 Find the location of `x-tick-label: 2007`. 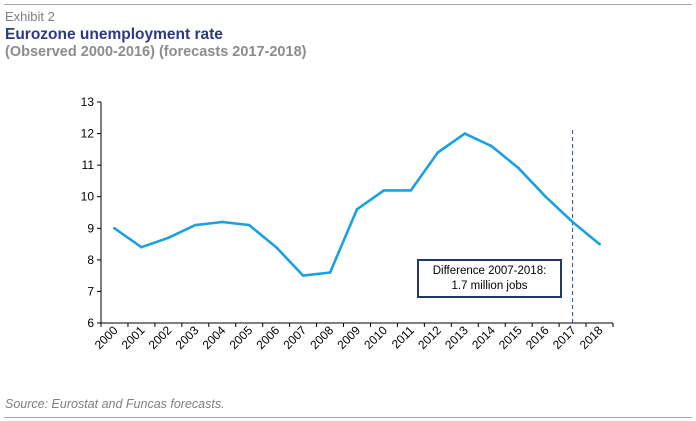

x-tick-label: 2007 is located at coordinates (294, 337).